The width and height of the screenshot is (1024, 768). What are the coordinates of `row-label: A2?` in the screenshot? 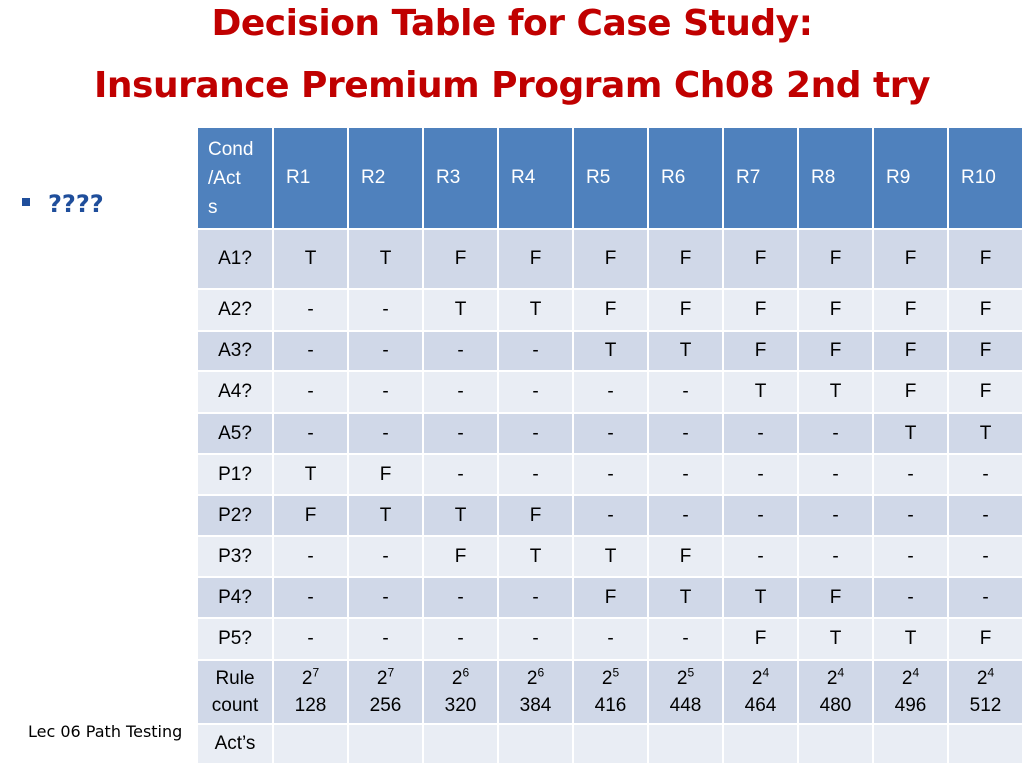 It's located at (235, 310).